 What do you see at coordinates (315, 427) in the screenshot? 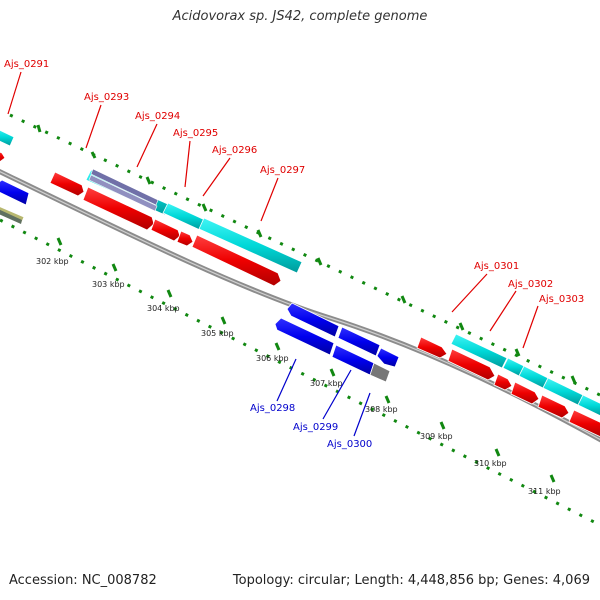
I see `gene-label-0299: Ajs_0299` at bounding box center [315, 427].